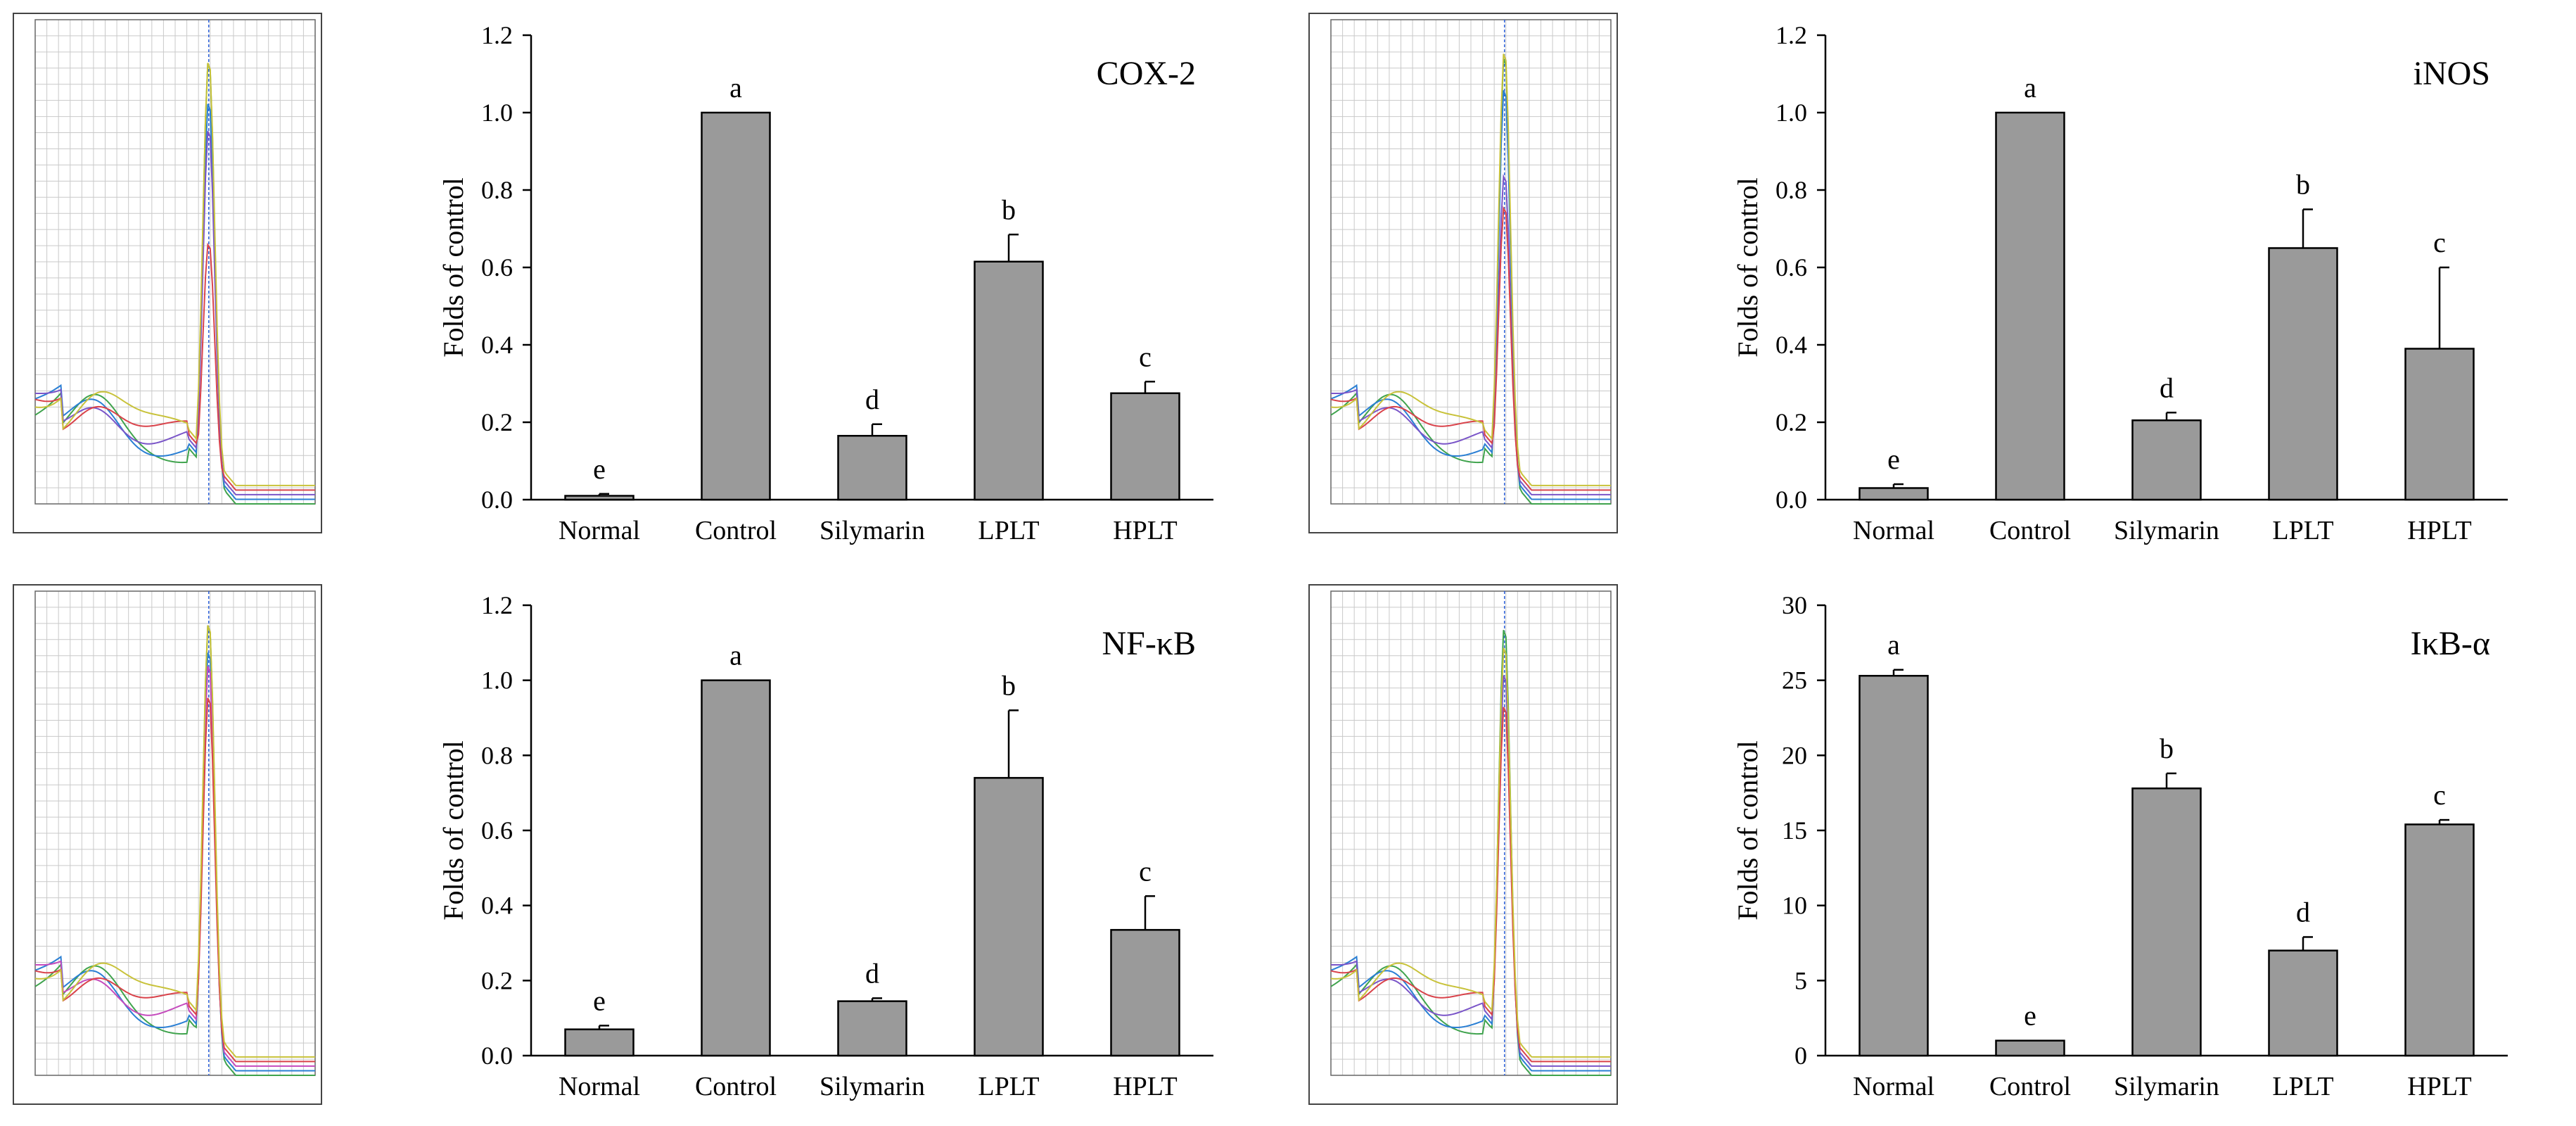 This screenshot has height=1126, width=2576. I want to click on chart-title: IκB-α, so click(2450, 643).